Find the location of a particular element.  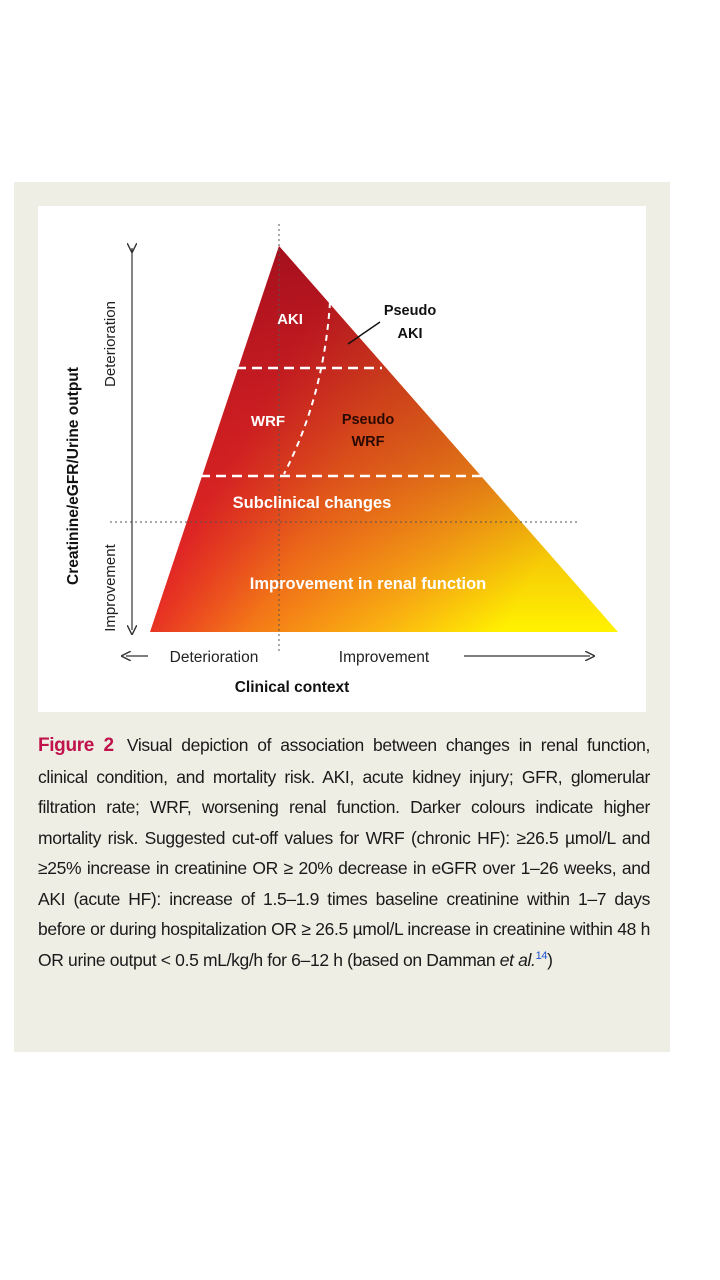

region-pseudo-aki-label-2: AKI is located at coordinates (410, 334).